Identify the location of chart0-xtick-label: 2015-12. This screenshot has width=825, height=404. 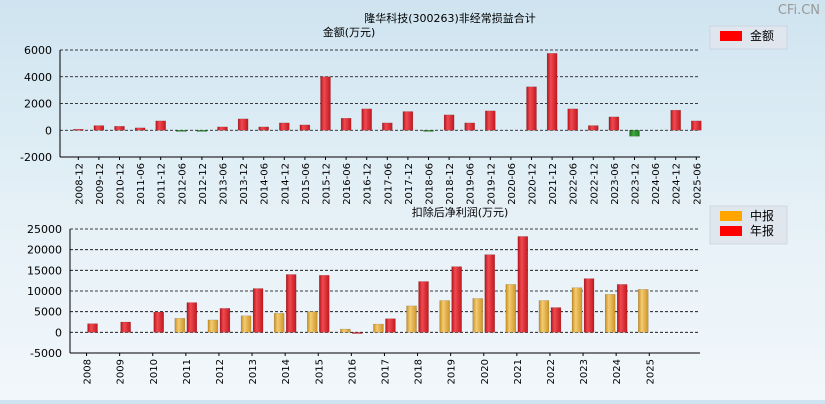
(327, 184).